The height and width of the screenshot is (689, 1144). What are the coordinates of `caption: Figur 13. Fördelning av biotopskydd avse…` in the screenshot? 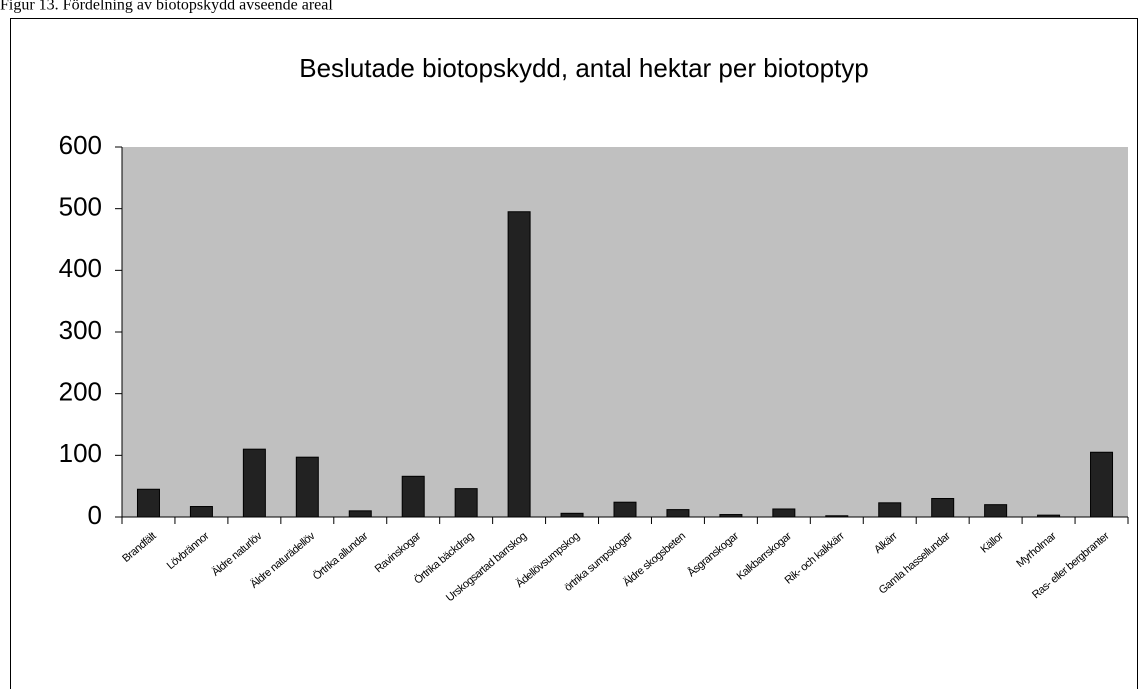 It's located at (166, 7).